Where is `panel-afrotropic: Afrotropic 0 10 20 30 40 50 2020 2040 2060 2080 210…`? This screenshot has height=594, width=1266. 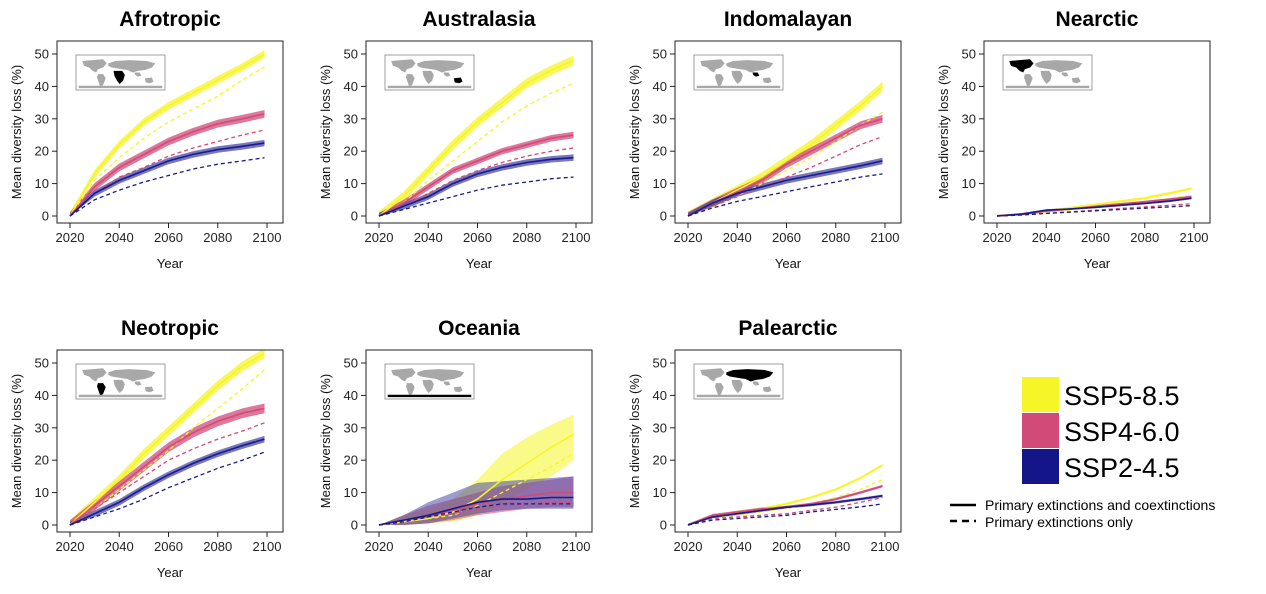
panel-afrotropic: Afrotropic 0 10 20 30 40 50 2020 2040 2060 2080 210… is located at coordinates (146, 139).